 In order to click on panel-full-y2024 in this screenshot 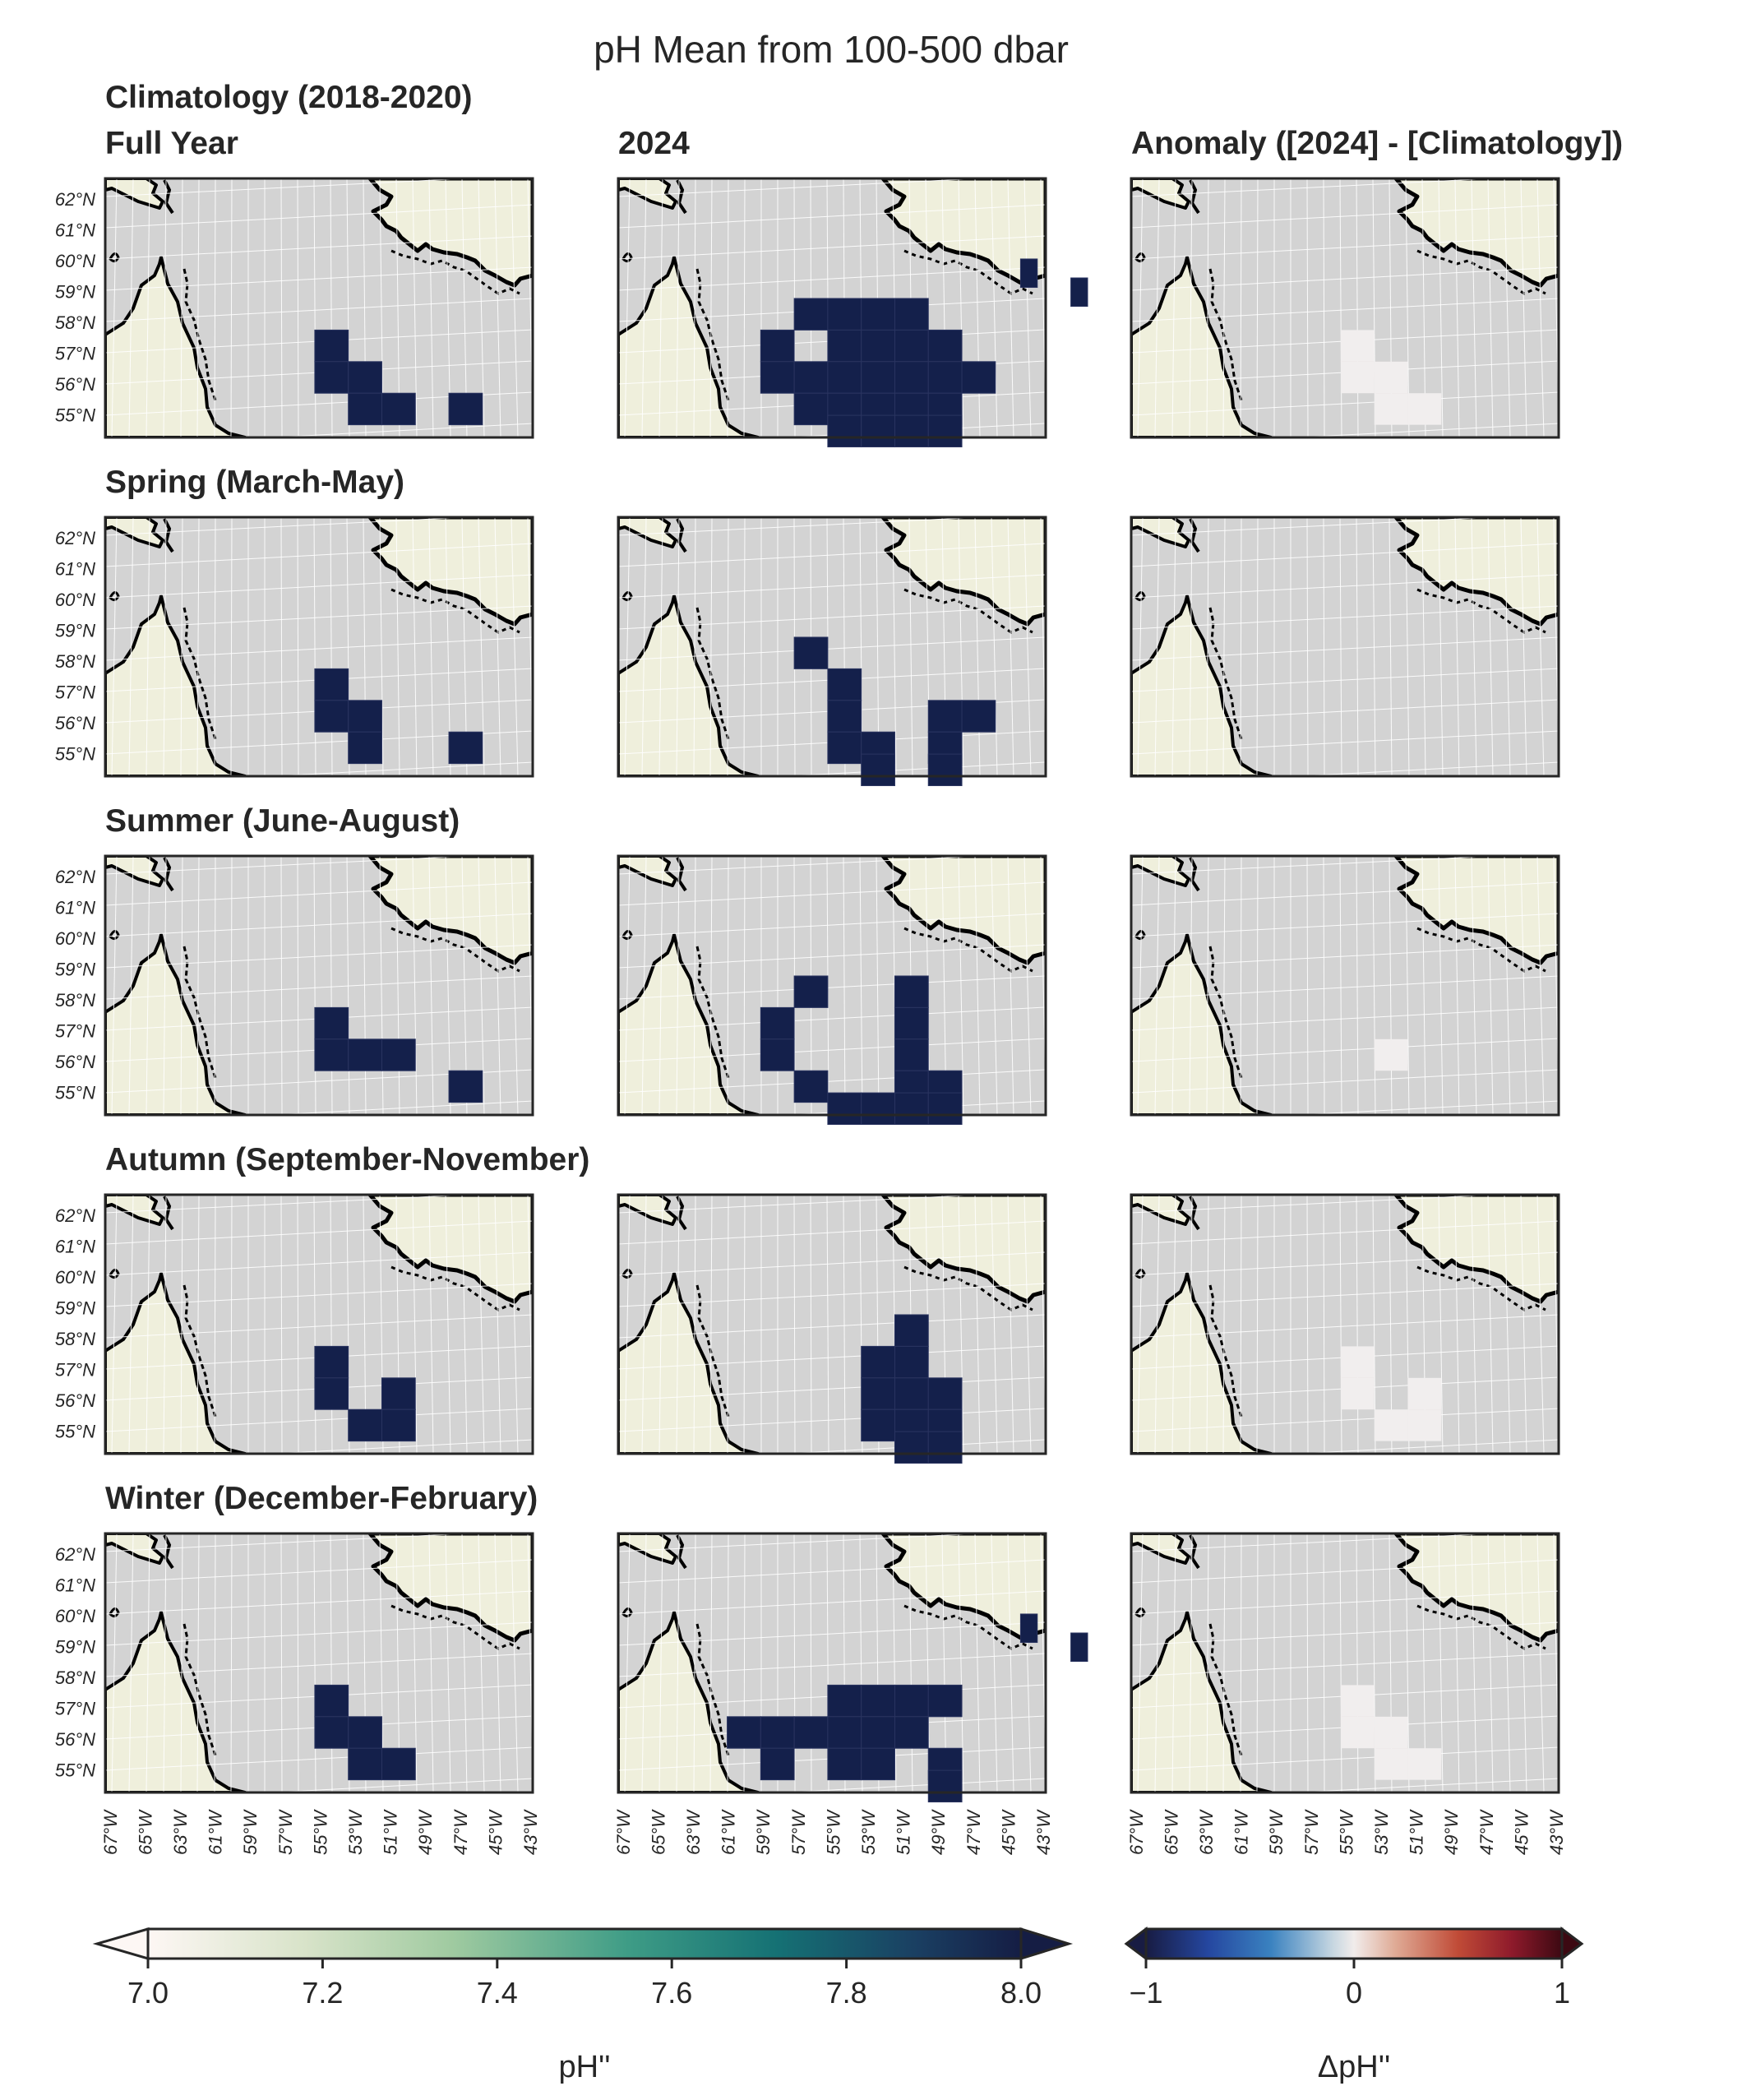, I will do `click(852, 313)`.